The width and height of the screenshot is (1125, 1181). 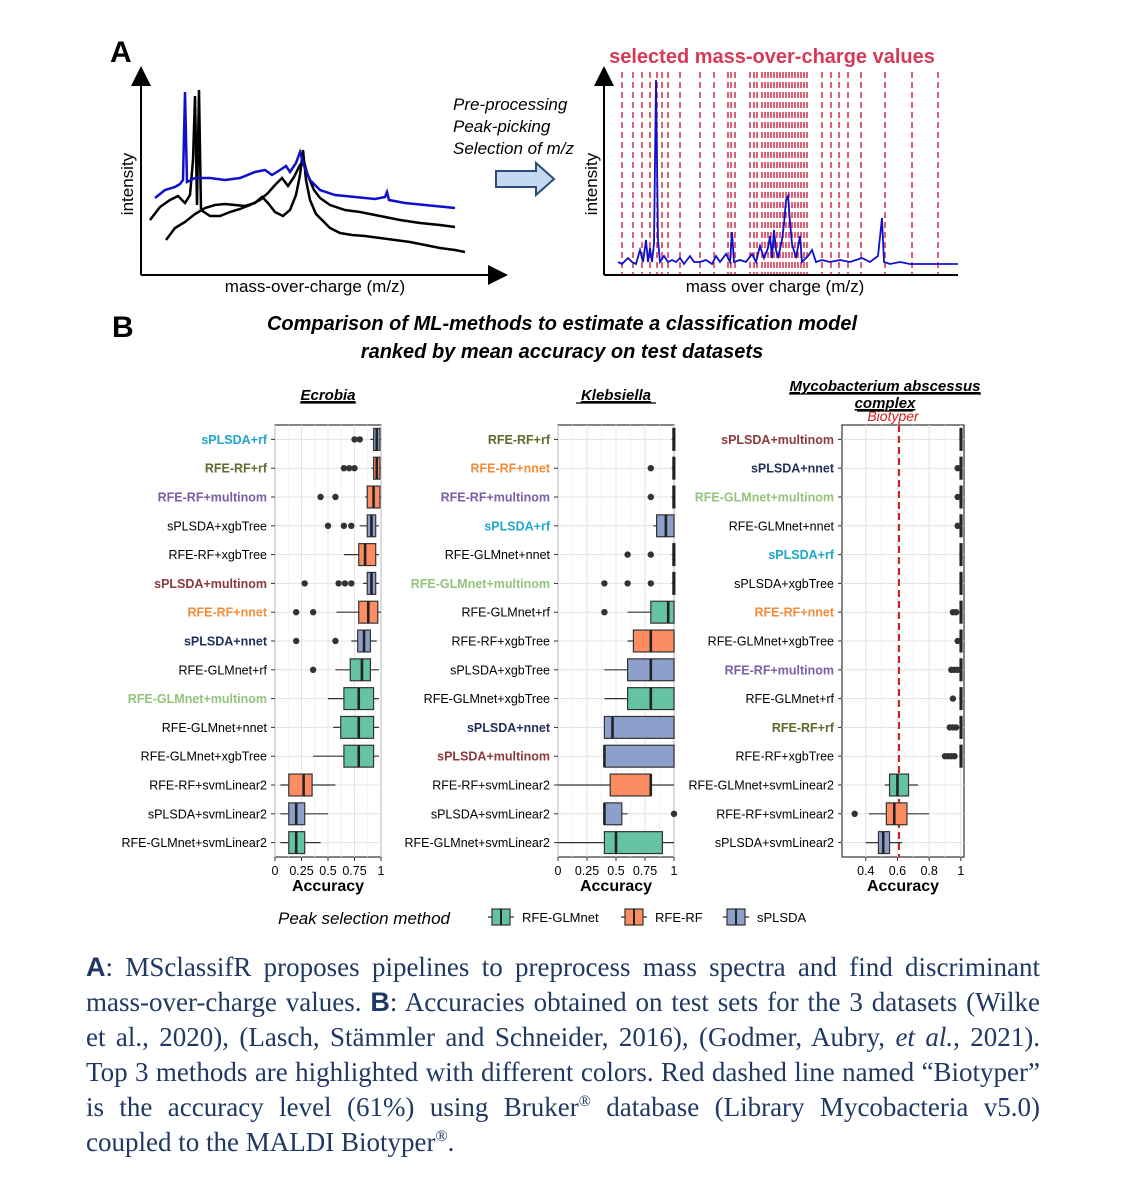 What do you see at coordinates (280, 641) in the screenshot?
I see `box-row: sPLSDA+nnet` at bounding box center [280, 641].